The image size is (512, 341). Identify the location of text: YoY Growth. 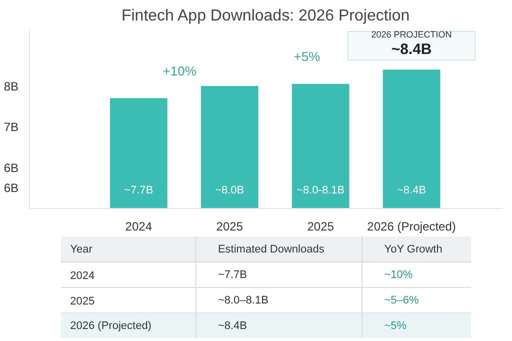
(413, 249).